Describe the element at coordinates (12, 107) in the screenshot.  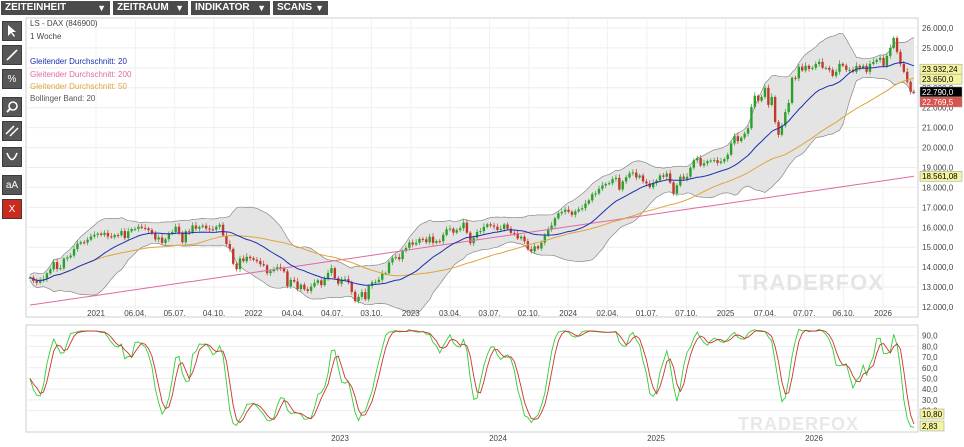
I see `zoom-tool-button` at that location.